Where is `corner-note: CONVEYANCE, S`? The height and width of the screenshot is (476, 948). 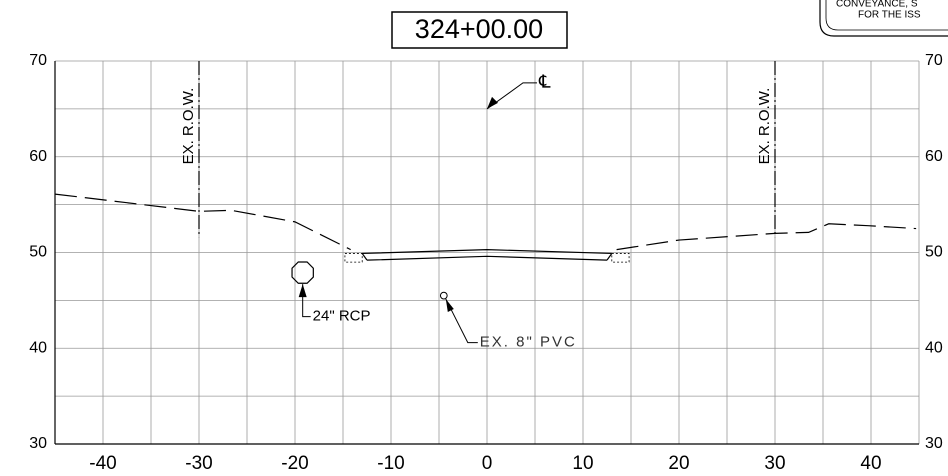 corner-note: CONVEYANCE, S is located at coordinates (877, 5).